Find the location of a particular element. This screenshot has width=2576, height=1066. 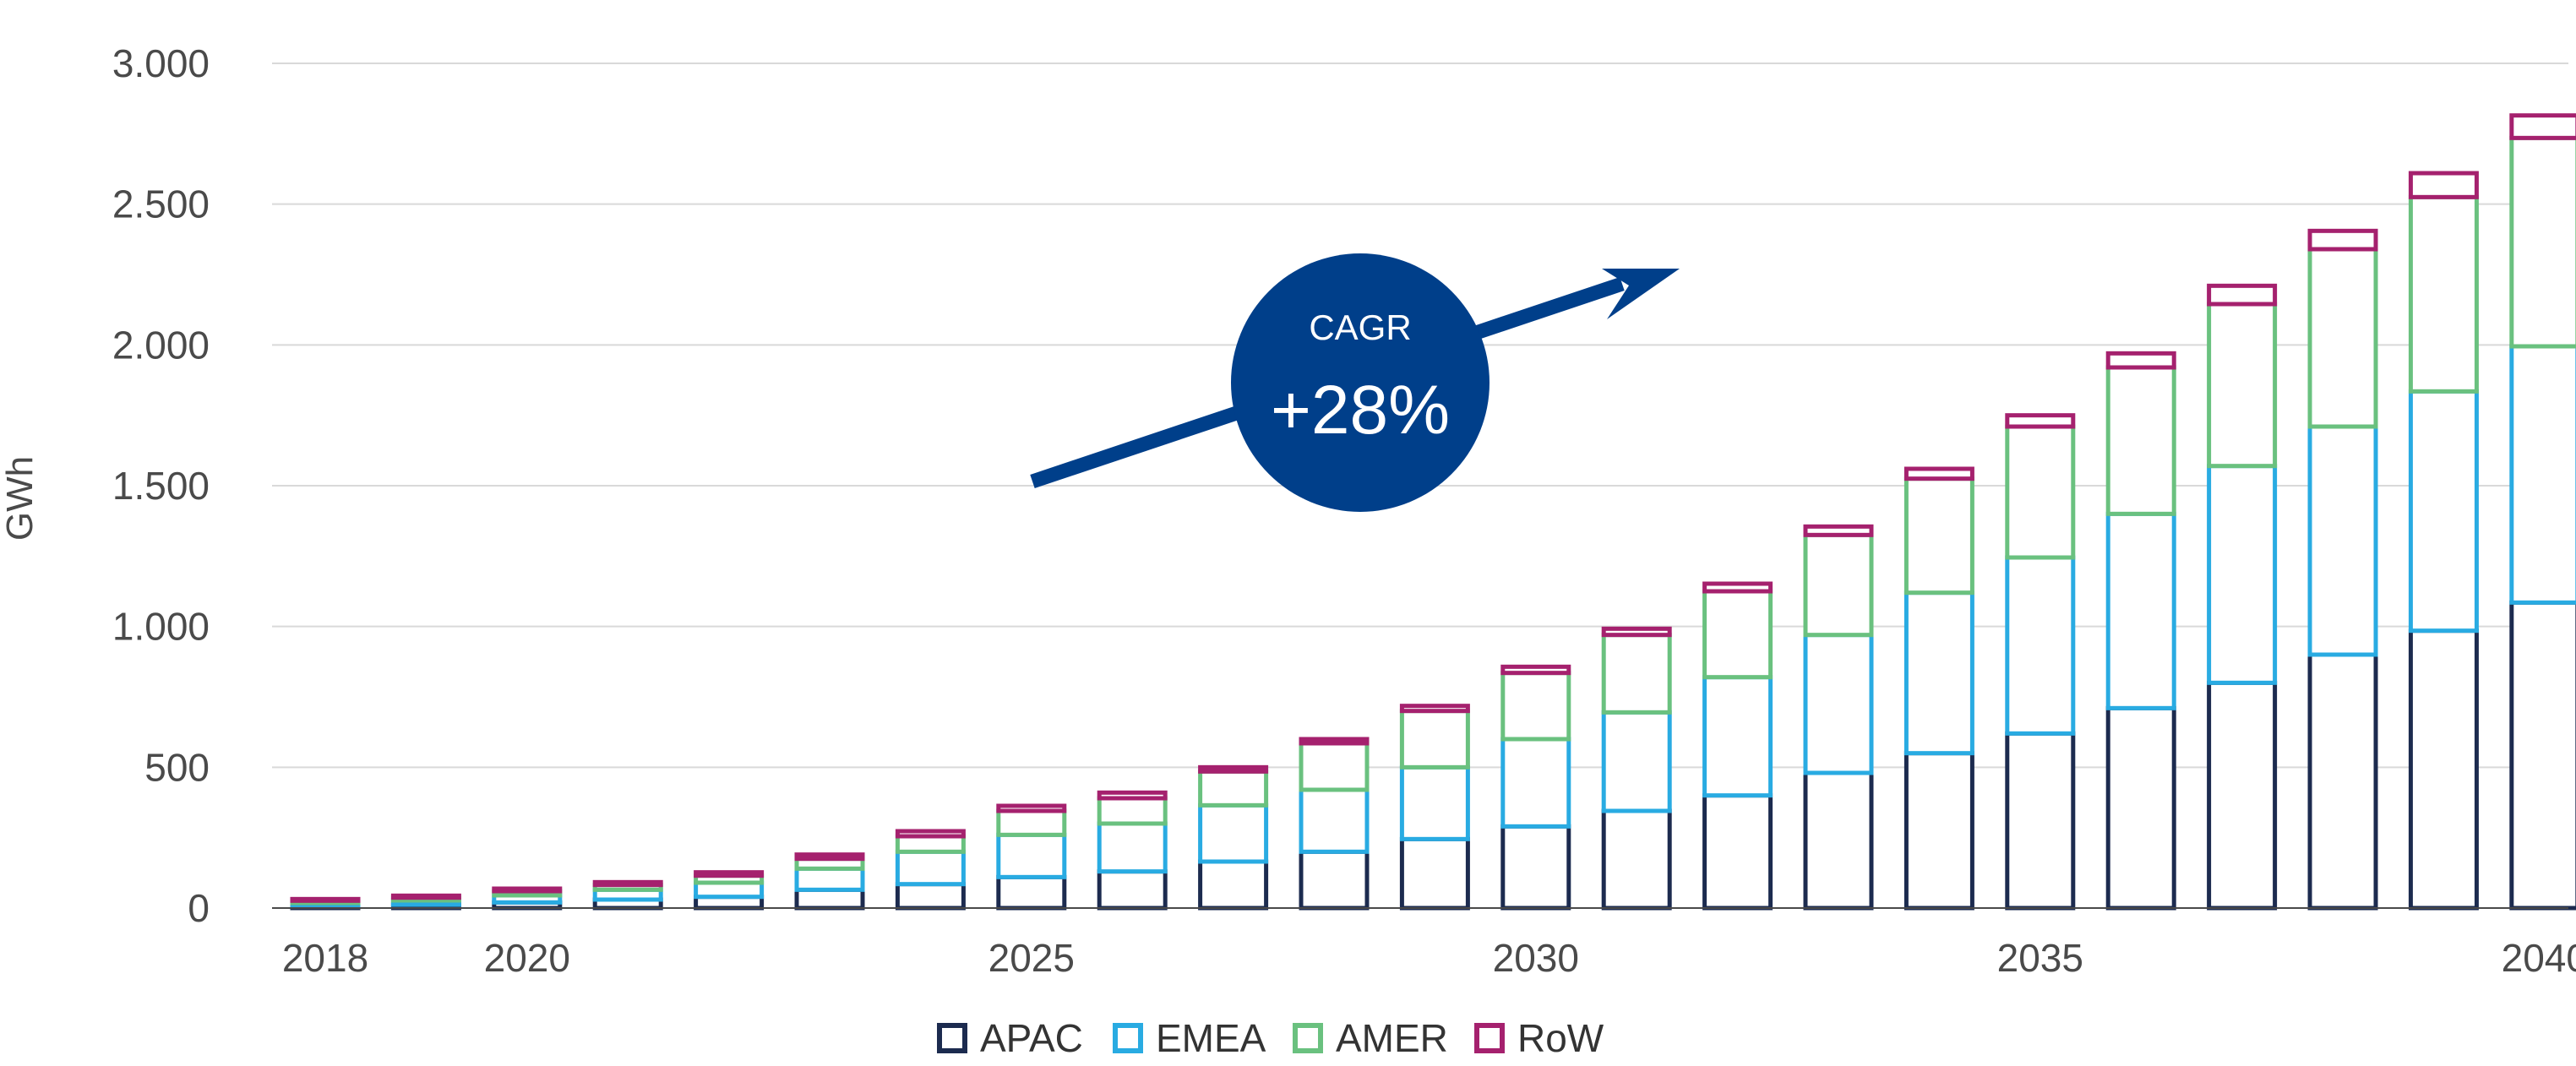

bar-amer-2029 is located at coordinates (1434, 739).